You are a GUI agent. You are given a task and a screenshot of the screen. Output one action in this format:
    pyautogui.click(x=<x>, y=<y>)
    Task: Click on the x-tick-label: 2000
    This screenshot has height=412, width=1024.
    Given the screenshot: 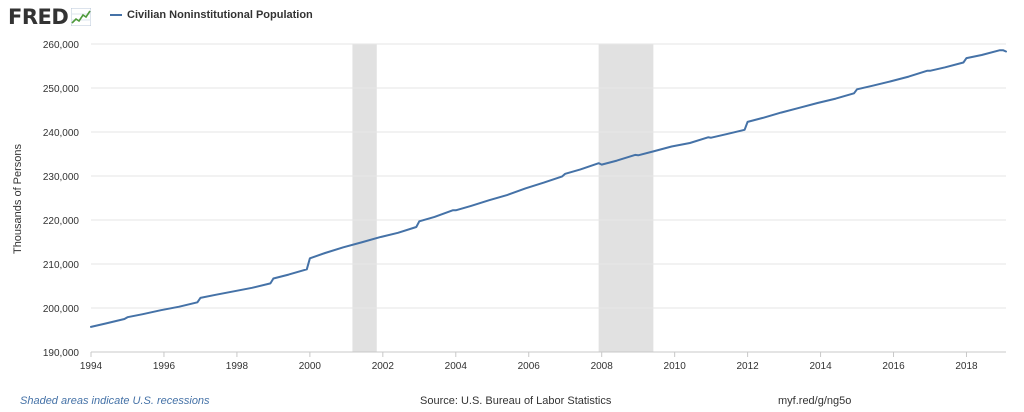 What is the action you would take?
    pyautogui.click(x=310, y=366)
    